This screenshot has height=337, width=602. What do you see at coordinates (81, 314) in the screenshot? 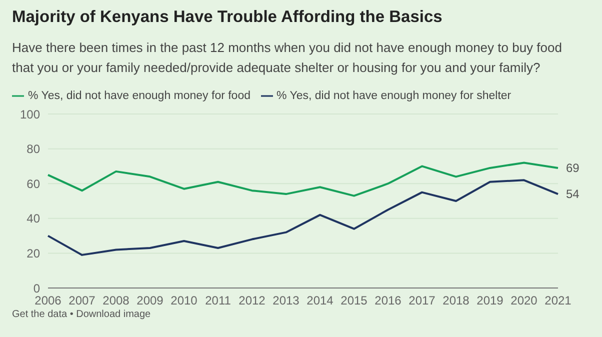
I see `text: Get the data • Download image` at bounding box center [81, 314].